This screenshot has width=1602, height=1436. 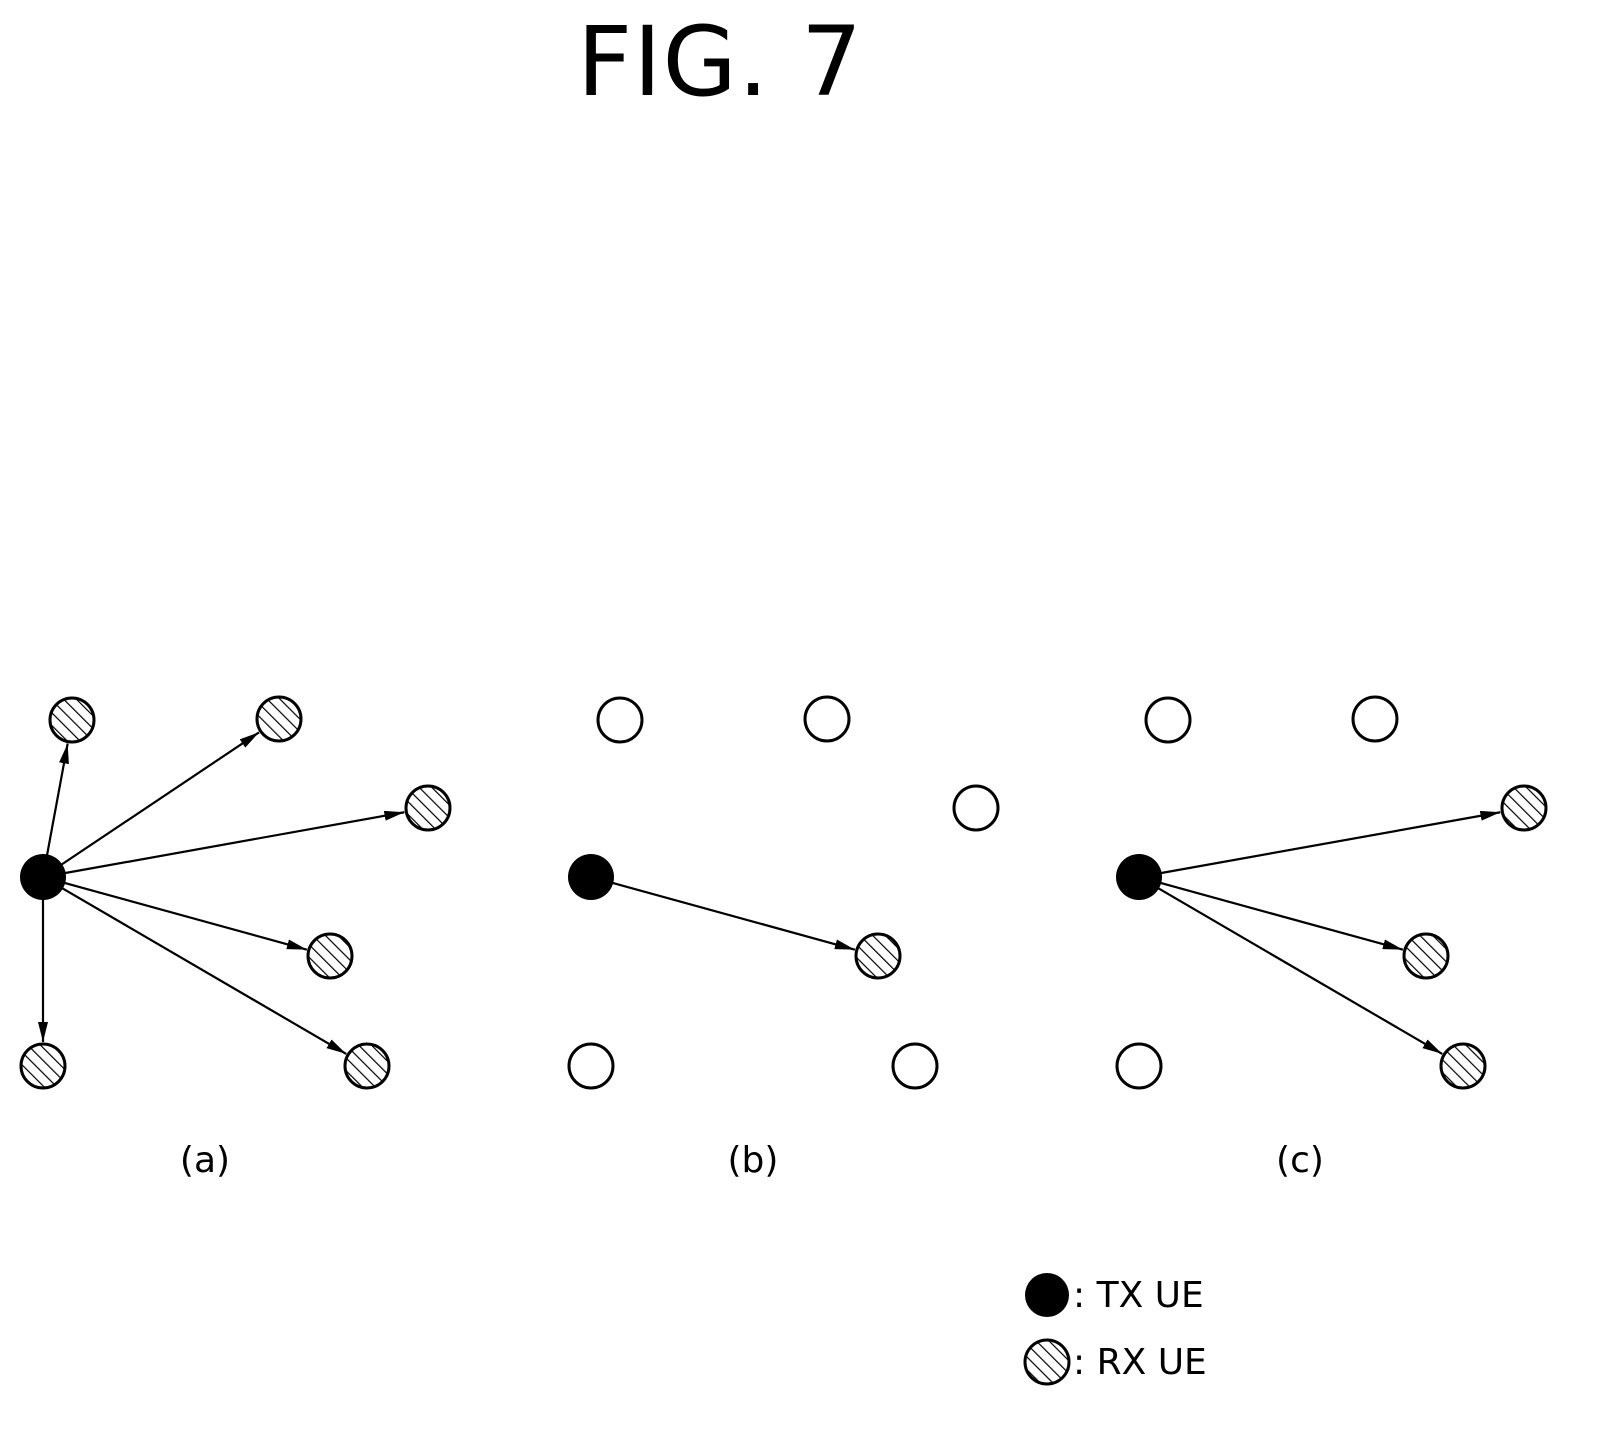 I want to click on panel-c-label: (c), so click(x=1300, y=1160).